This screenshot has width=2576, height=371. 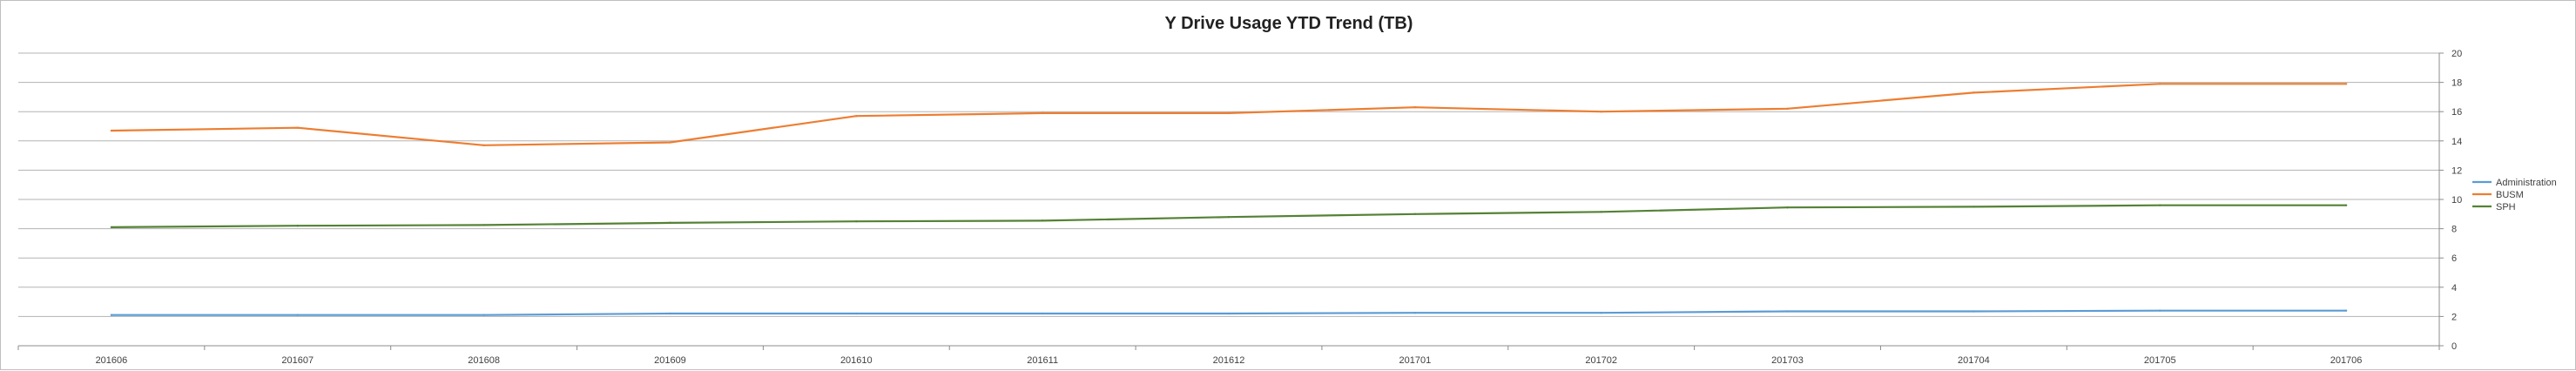 I want to click on y-tick-label: 2, so click(x=2454, y=317).